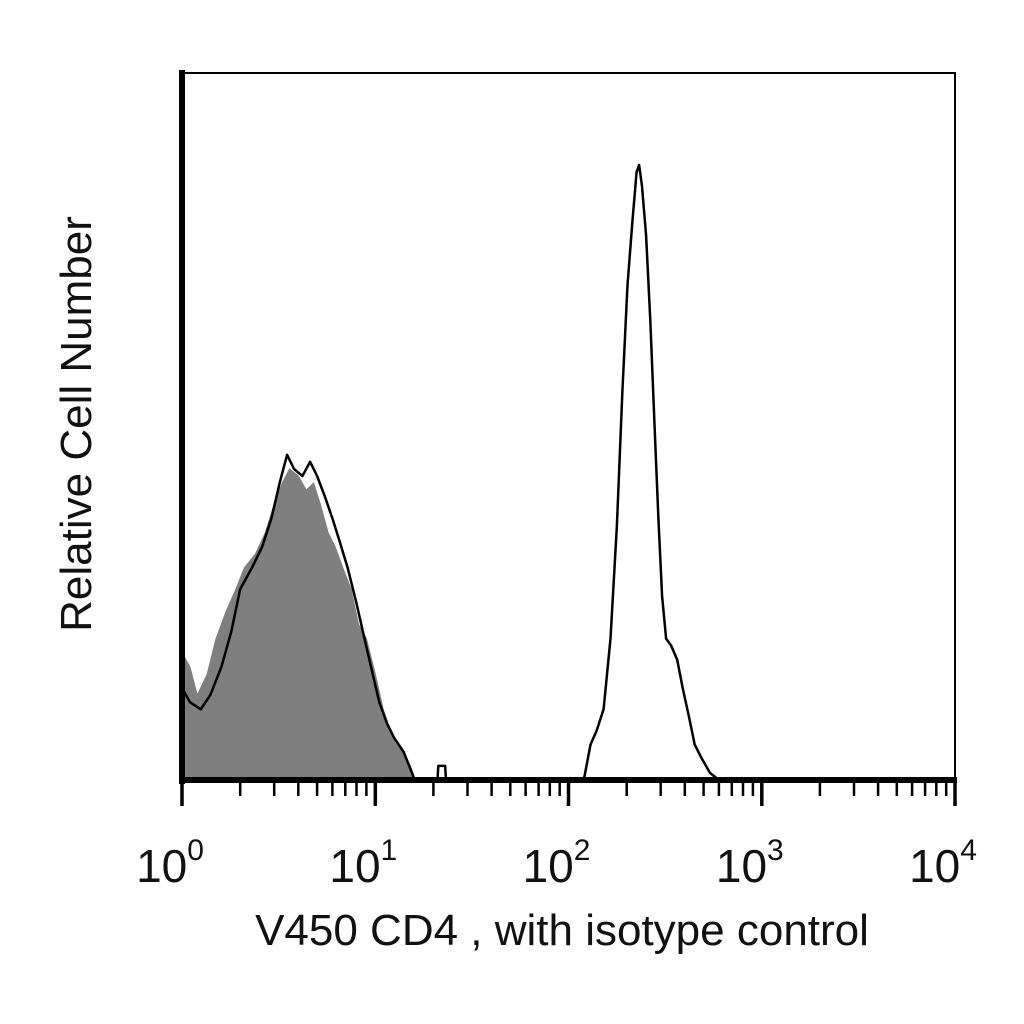 The image size is (1024, 1024). I want to click on x-axis-tick-labels: 10⁰ 10¹ 10² 10³ 10⁴, so click(556, 863).